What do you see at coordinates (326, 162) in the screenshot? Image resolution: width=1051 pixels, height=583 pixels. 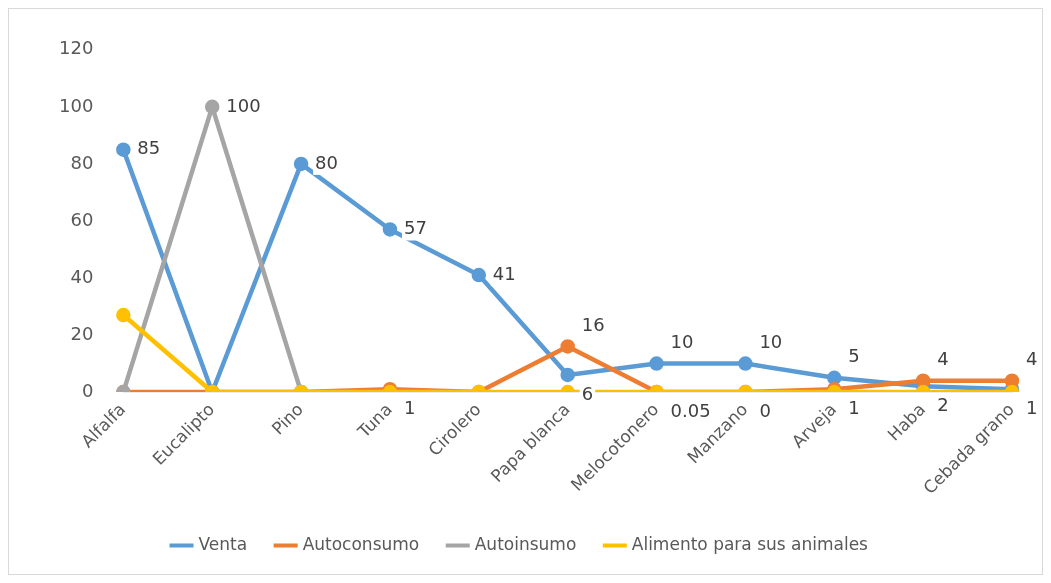 I see `data-label: 80` at bounding box center [326, 162].